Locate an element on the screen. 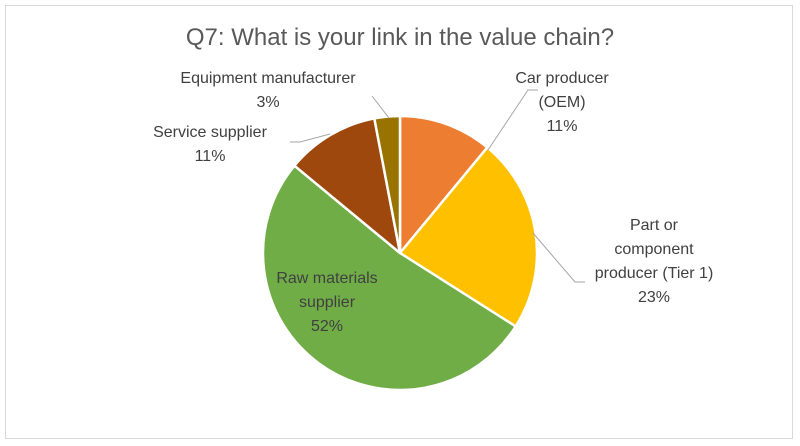  pie-slice-car-producer is located at coordinates (443, 184).